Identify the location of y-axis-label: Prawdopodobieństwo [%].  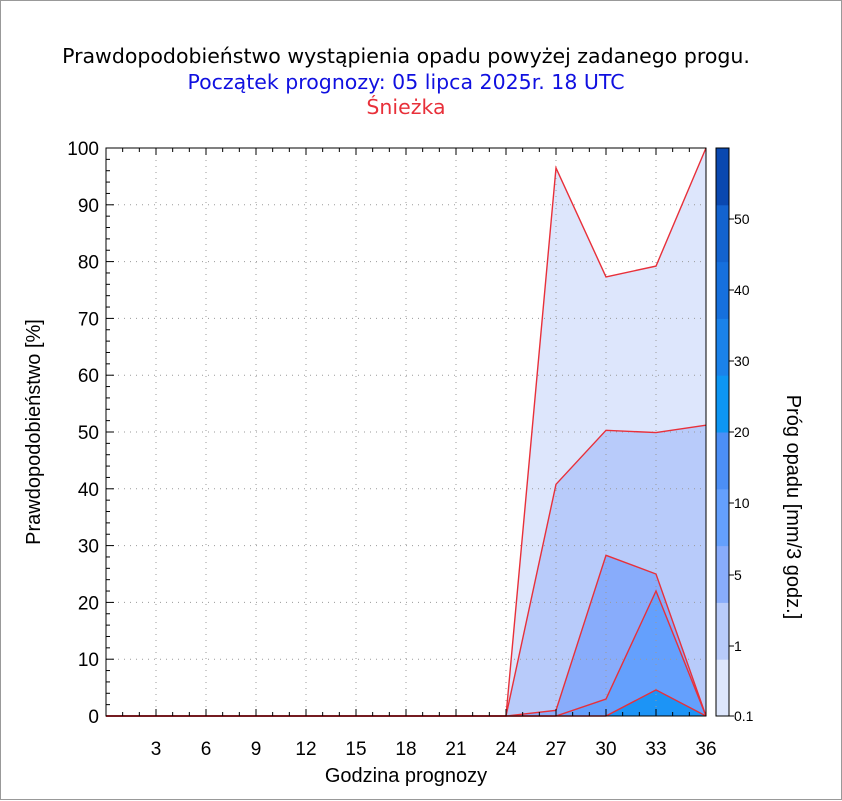
(34, 432).